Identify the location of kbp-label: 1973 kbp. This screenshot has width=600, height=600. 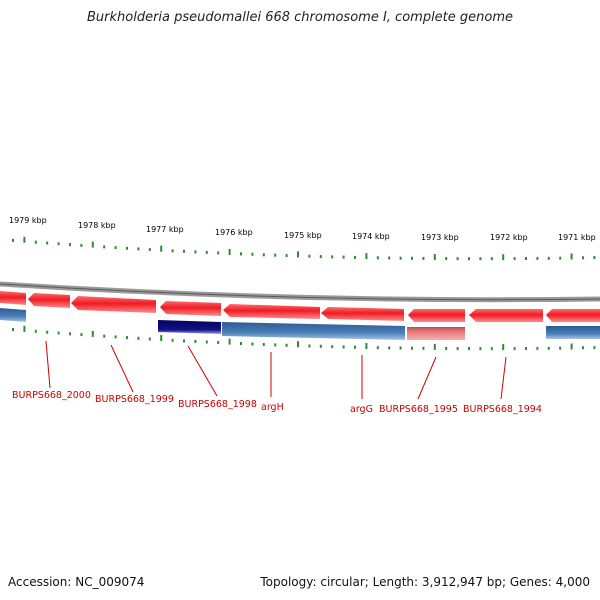
(440, 237).